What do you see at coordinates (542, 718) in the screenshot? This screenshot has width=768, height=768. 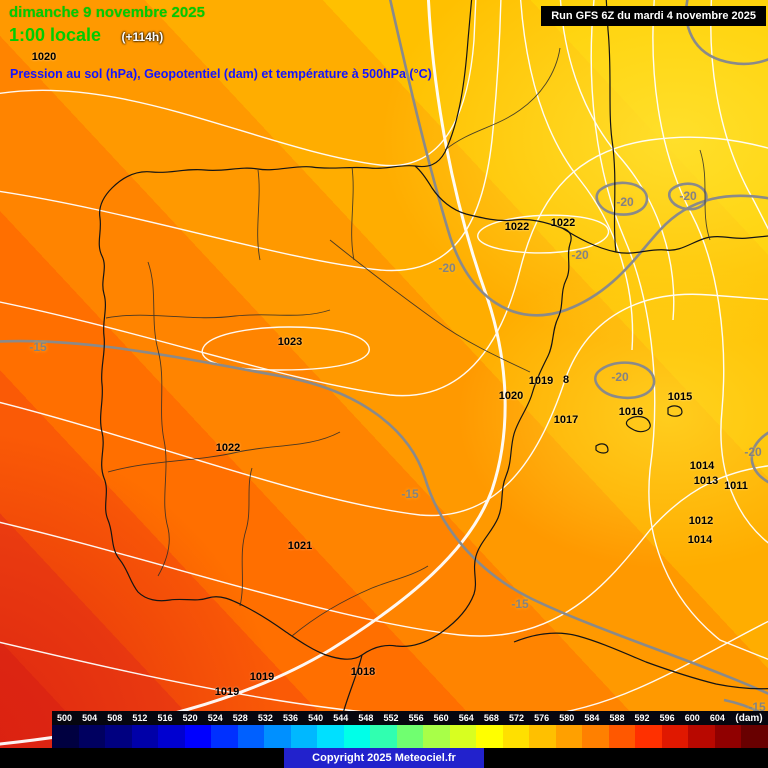 I see `scale-tick: 576` at bounding box center [542, 718].